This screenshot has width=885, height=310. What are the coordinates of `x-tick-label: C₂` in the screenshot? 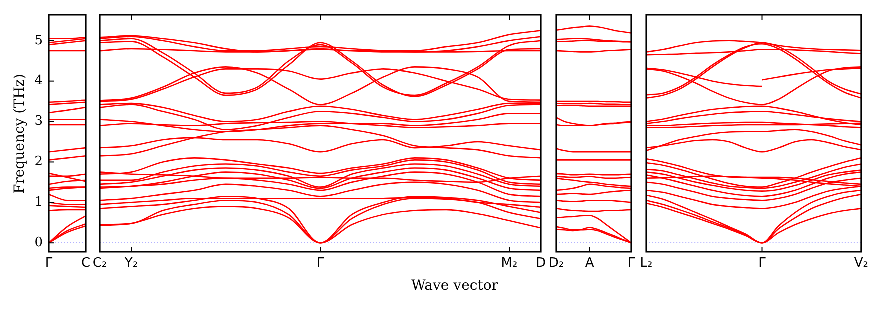 It's located at (100, 264).